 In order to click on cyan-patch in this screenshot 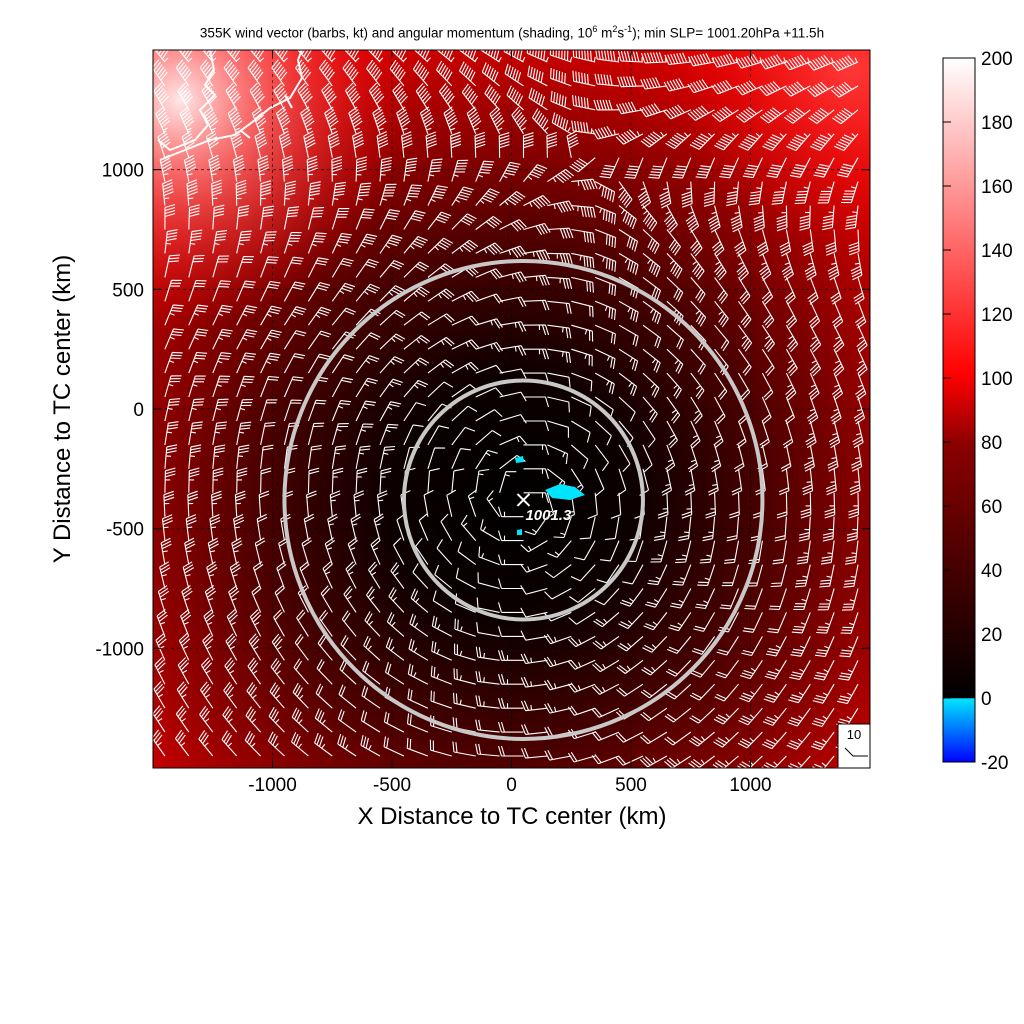, I will do `click(519, 532)`.